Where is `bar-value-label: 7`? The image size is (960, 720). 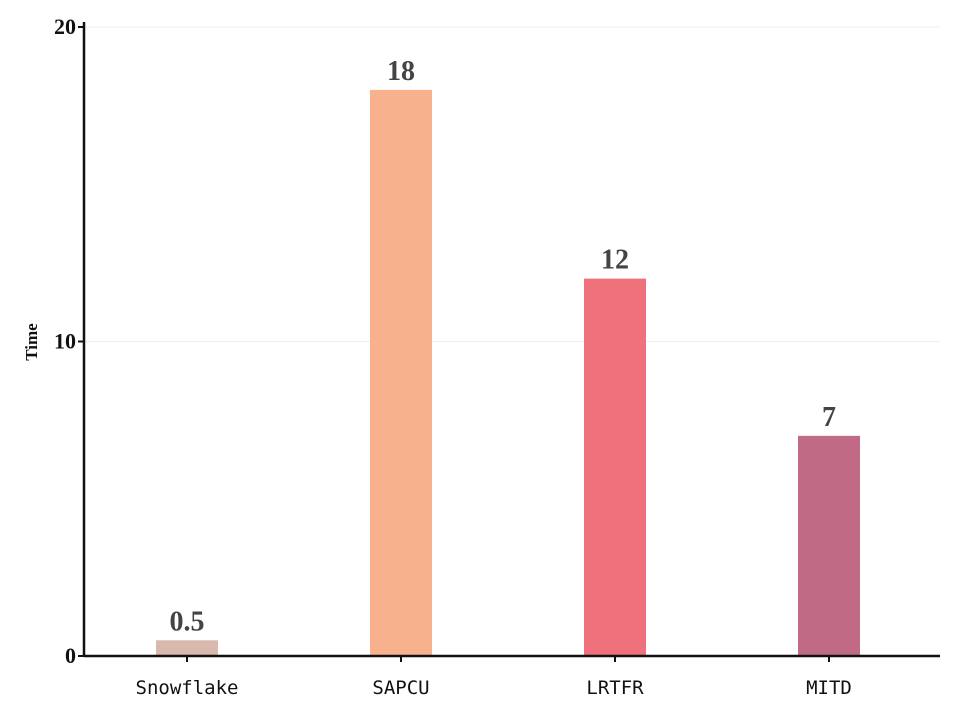 bar-value-label: 7 is located at coordinates (829, 417).